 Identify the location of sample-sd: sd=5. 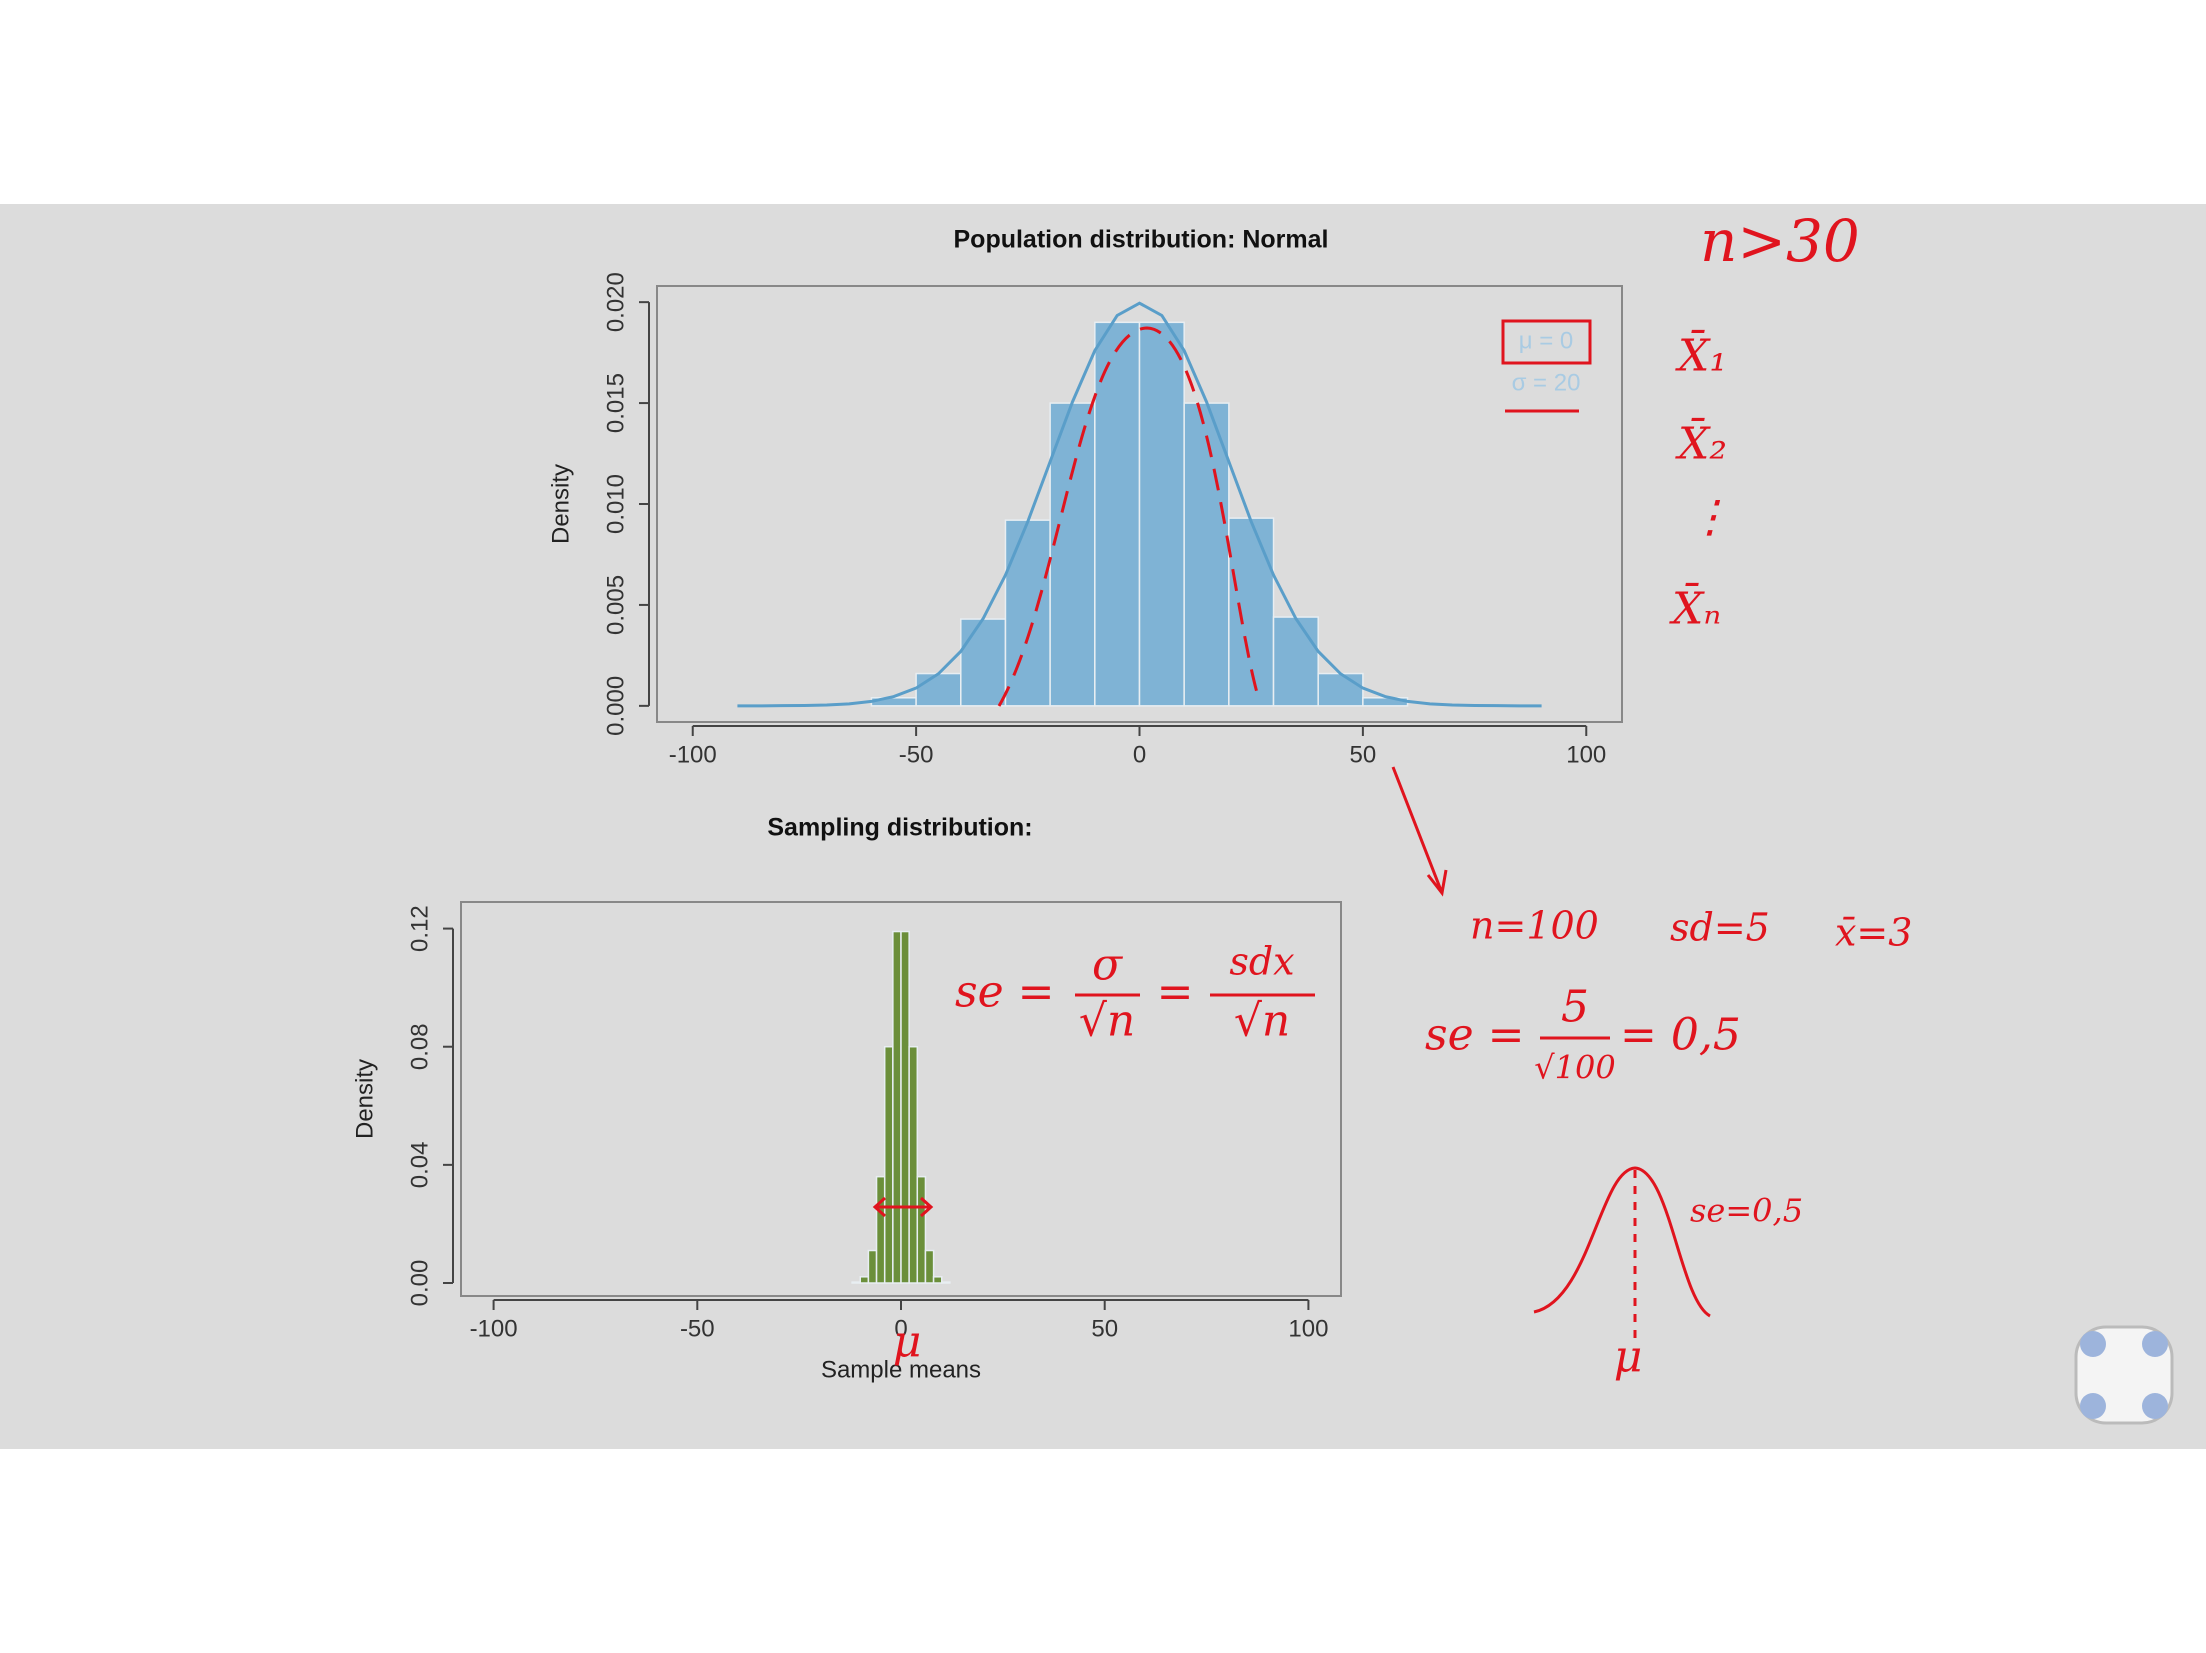
(1720, 928).